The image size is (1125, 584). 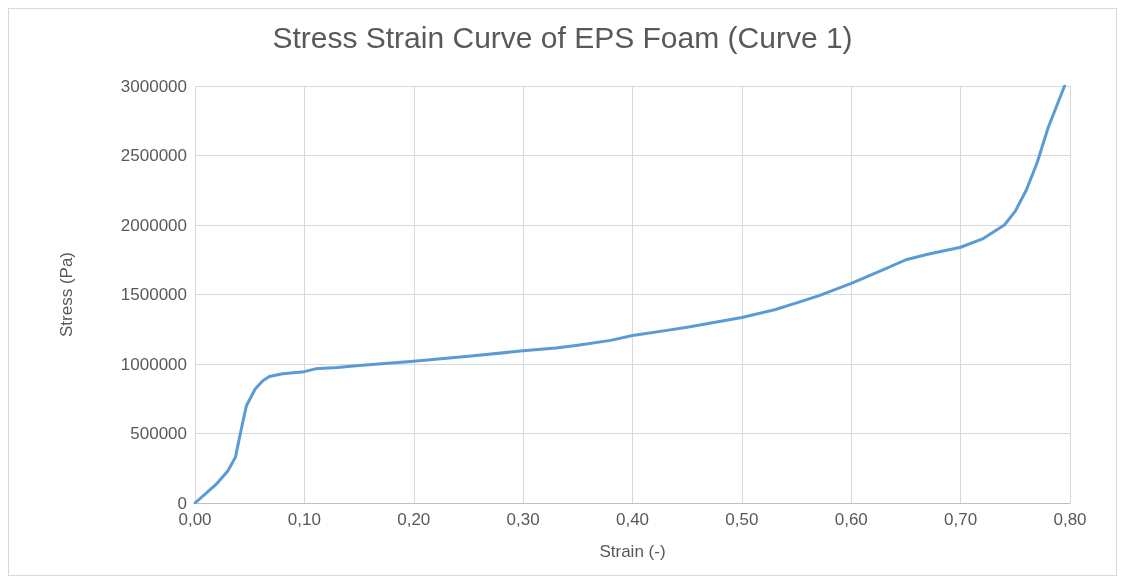 I want to click on x-tick-label: 0,00, so click(x=195, y=519).